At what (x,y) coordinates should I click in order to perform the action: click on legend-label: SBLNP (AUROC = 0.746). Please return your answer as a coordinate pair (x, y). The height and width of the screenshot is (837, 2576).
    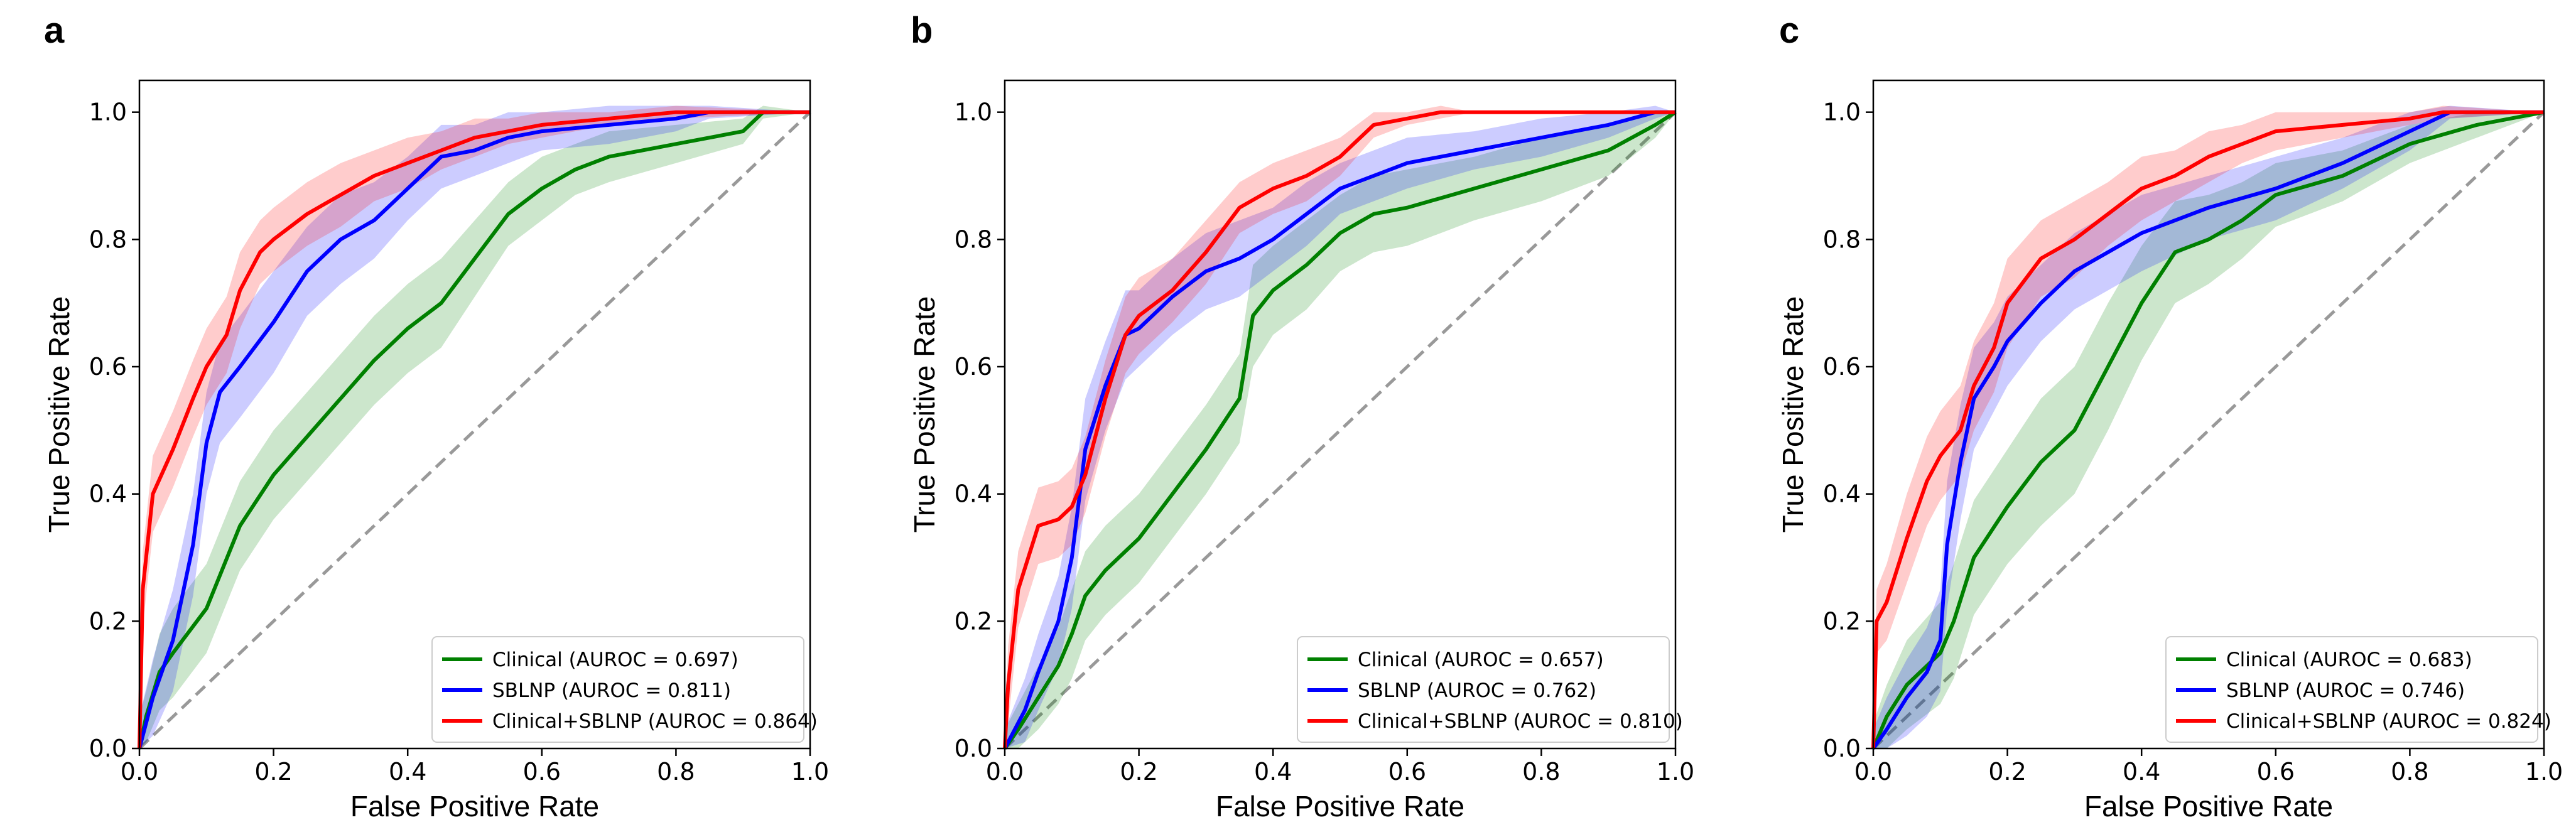
    Looking at the image, I should click on (2346, 690).